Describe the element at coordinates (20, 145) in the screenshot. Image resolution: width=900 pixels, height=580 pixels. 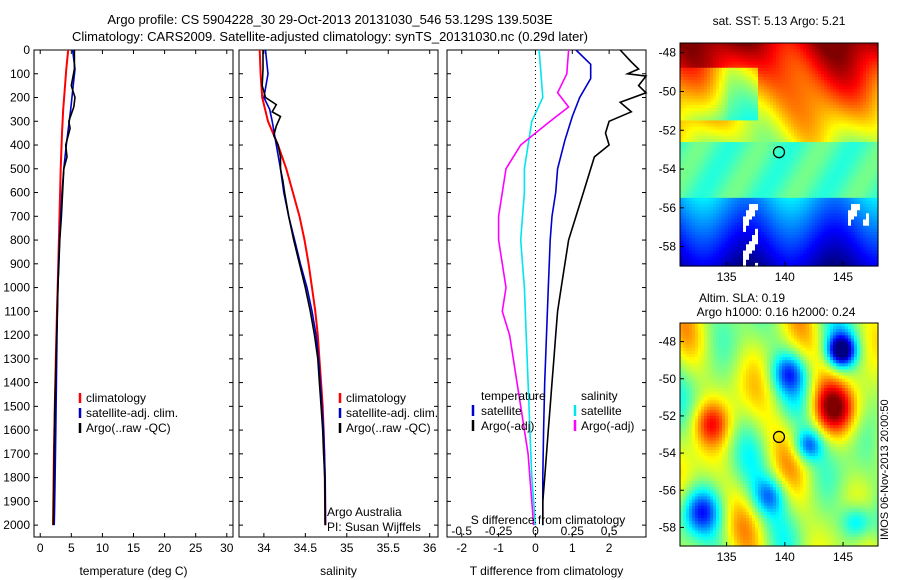
I see `y-tick-label: 400` at that location.